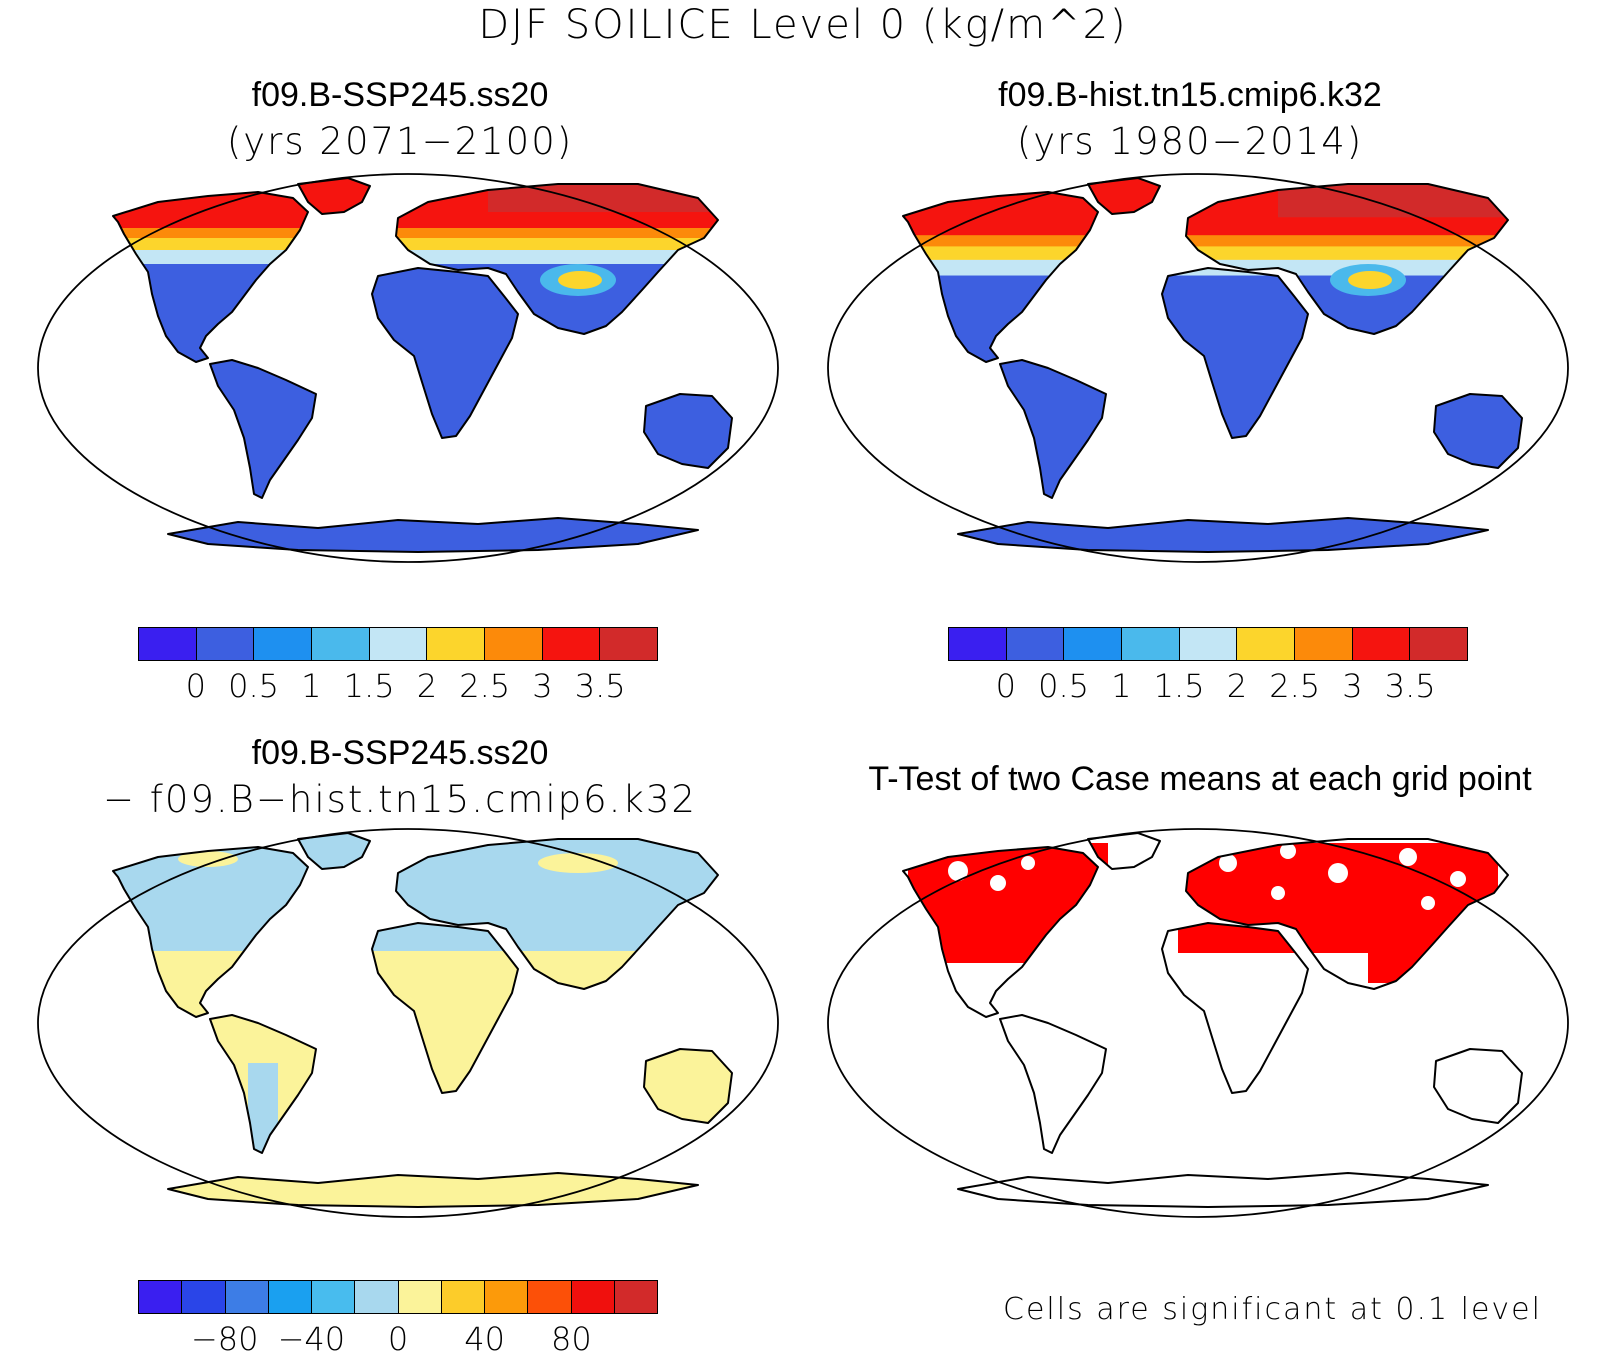  I want to click on colorbar-tick-label: −40, so click(311, 1339).